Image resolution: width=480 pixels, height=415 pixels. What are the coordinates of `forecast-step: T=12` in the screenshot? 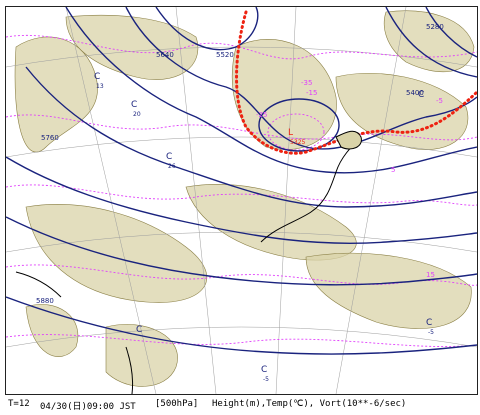 It's located at (19, 404).